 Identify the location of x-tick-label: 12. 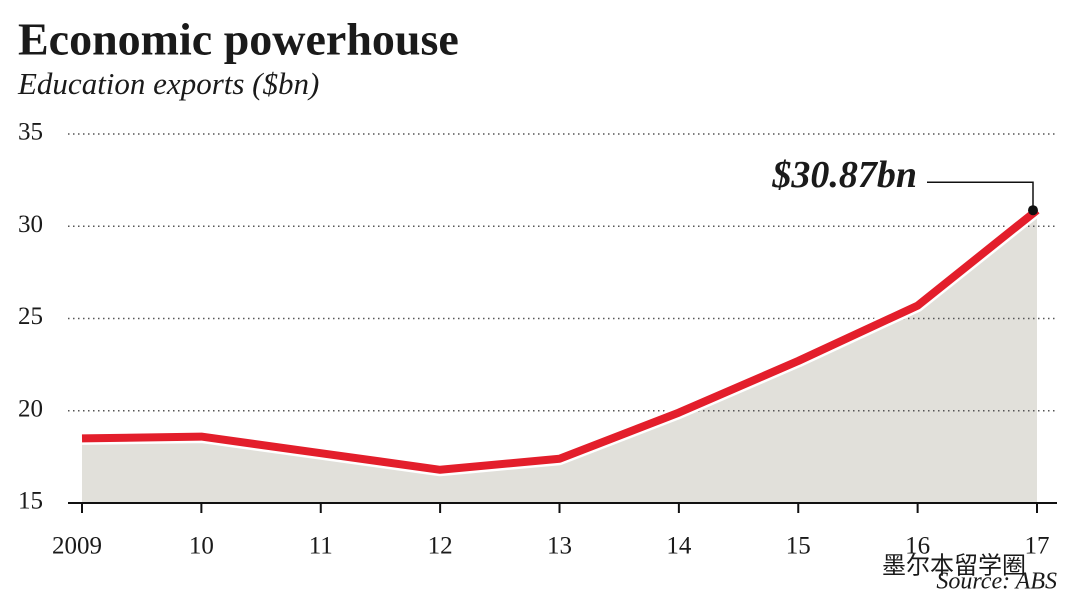
(440, 546).